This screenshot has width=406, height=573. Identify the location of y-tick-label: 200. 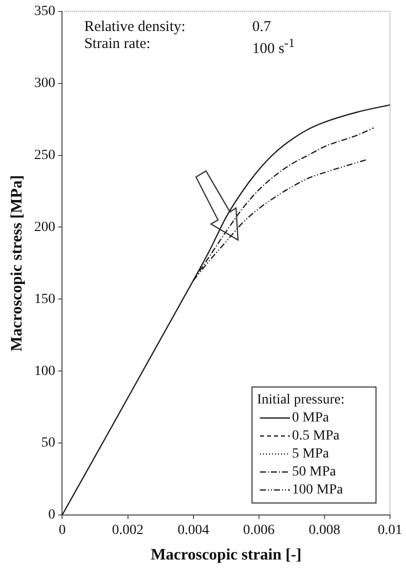
(45, 227).